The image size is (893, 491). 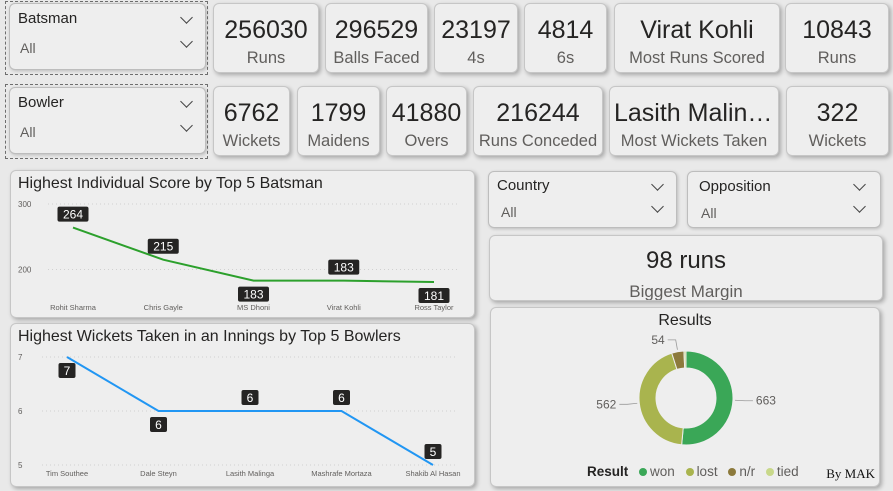 I want to click on kpi-label: Wickets, so click(x=837, y=141).